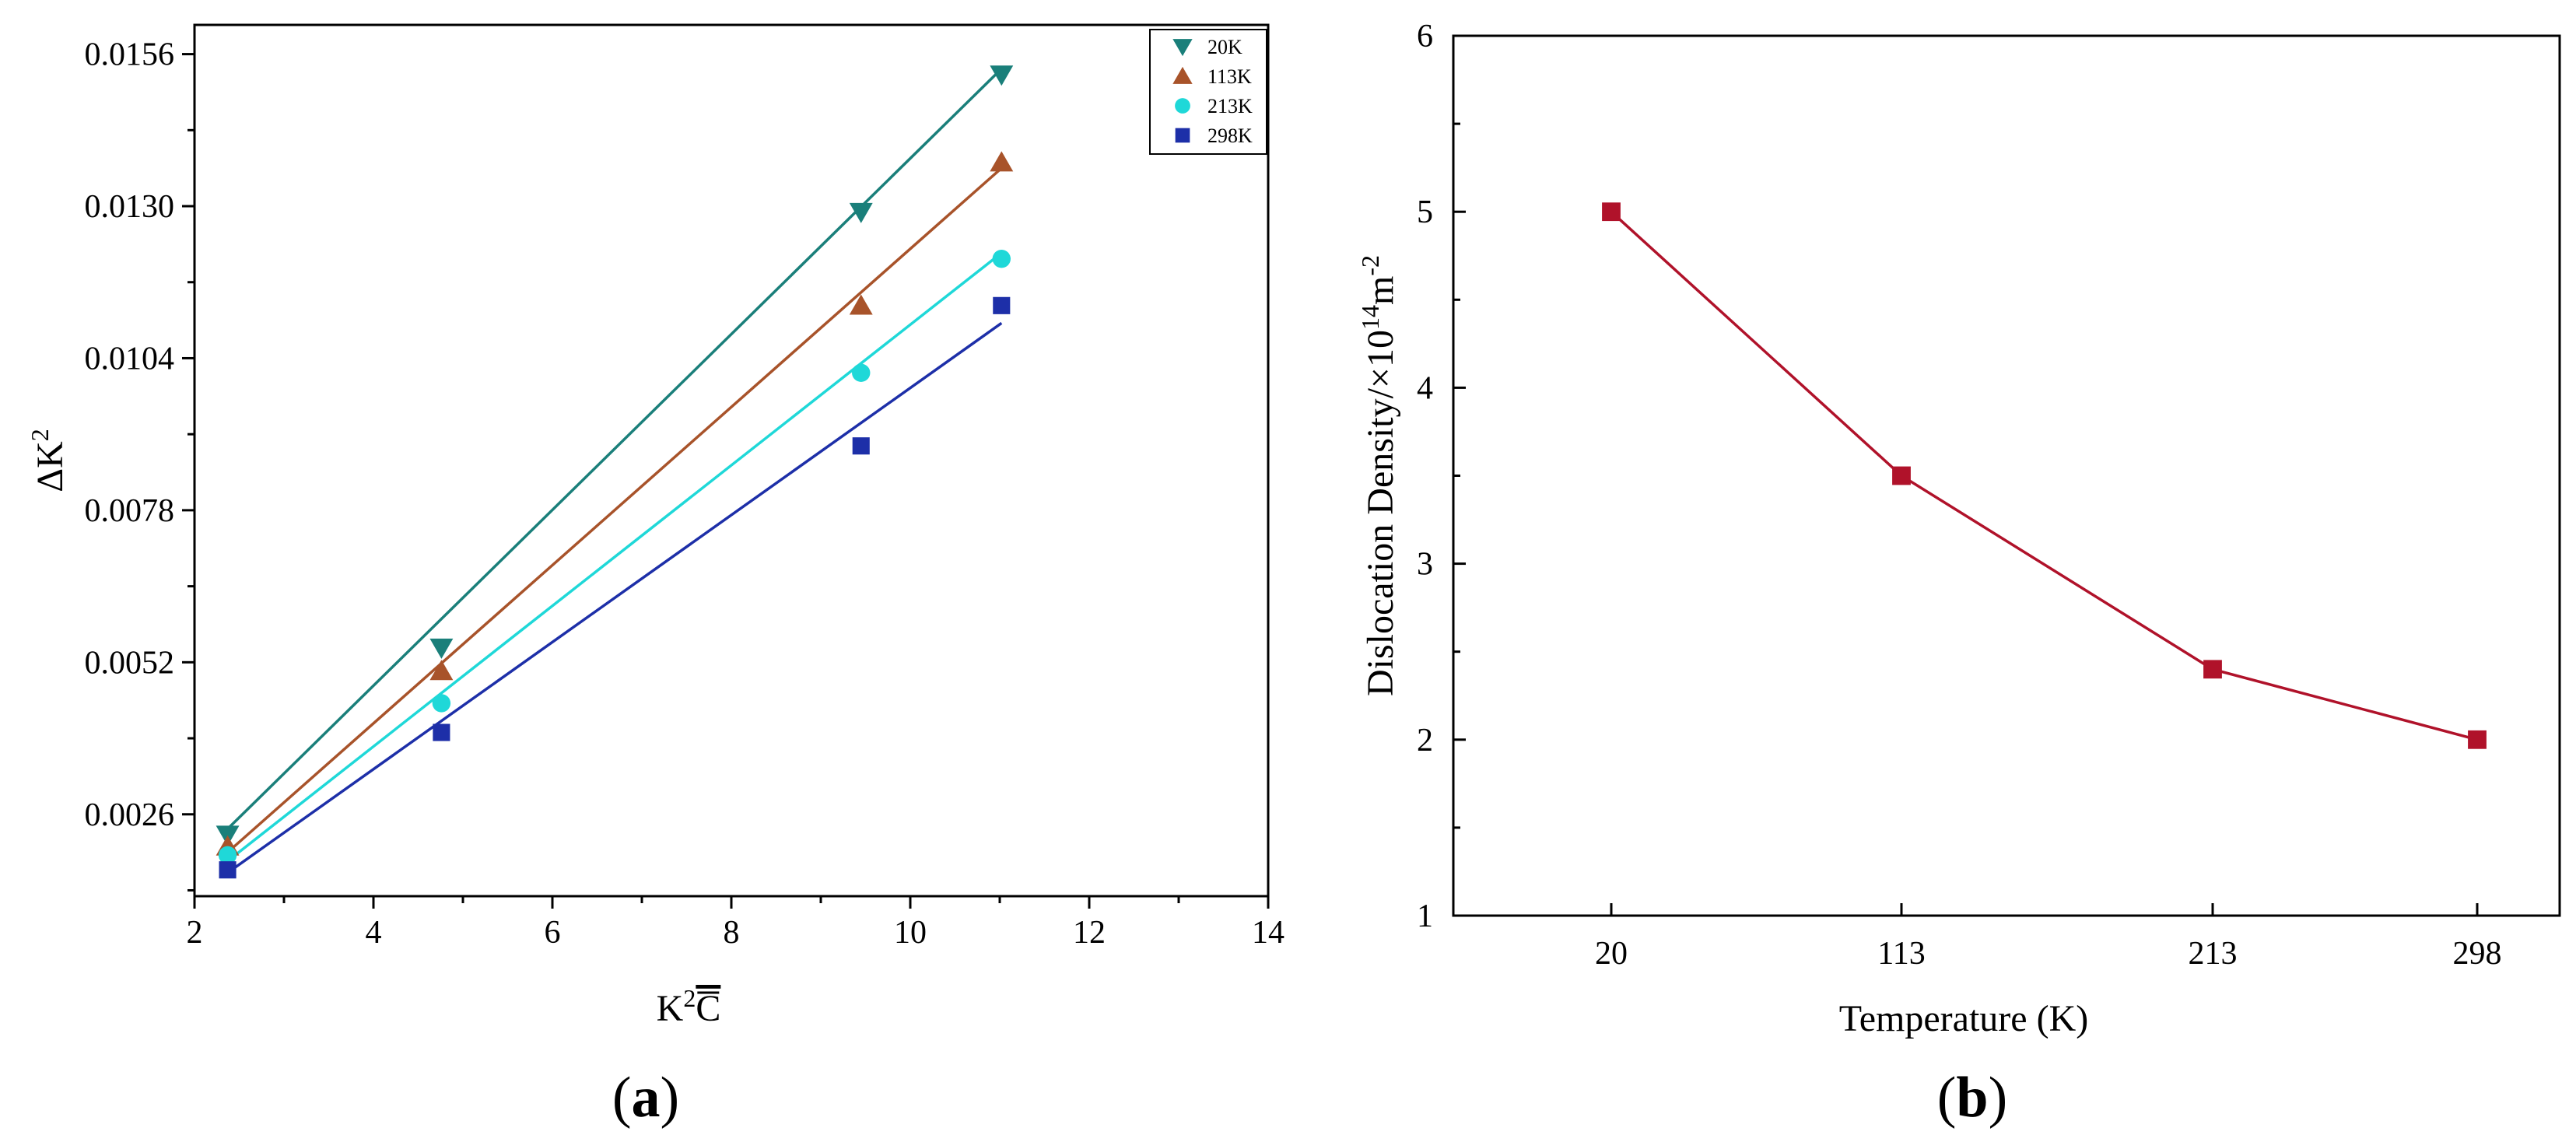  Describe the element at coordinates (1425, 740) in the screenshot. I see `chart-b-y-tick-label: 2` at that location.